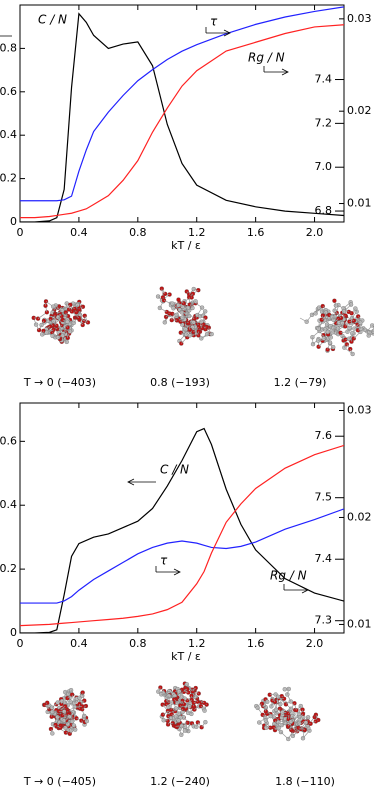 This screenshot has width=374, height=798. What do you see at coordinates (8, 47) in the screenshot?
I see `y-tick-label: 0.8` at bounding box center [8, 47].